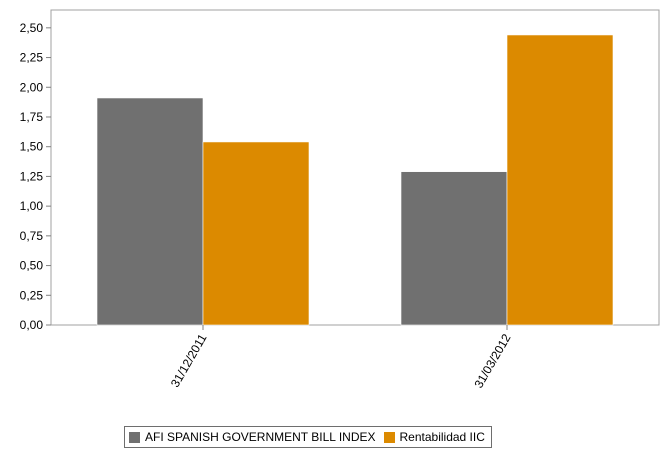  I want to click on legend-label-series-2: Rentabilidad IIC, so click(442, 437).